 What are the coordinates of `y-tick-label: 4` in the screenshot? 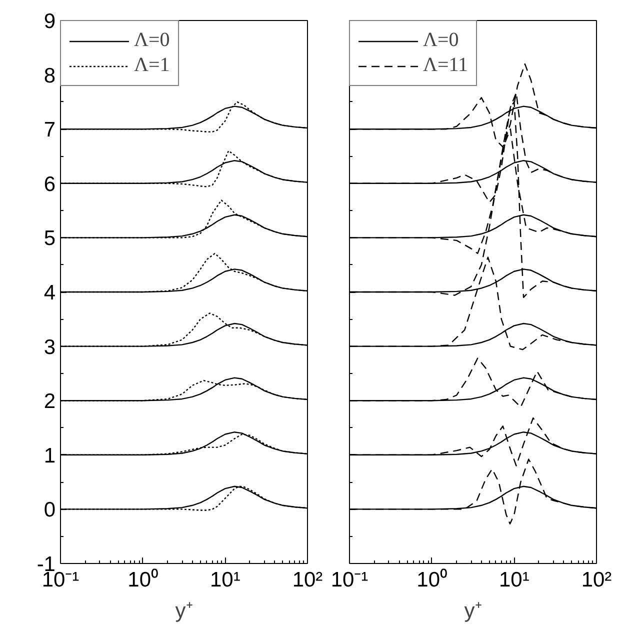 It's located at (50, 293).